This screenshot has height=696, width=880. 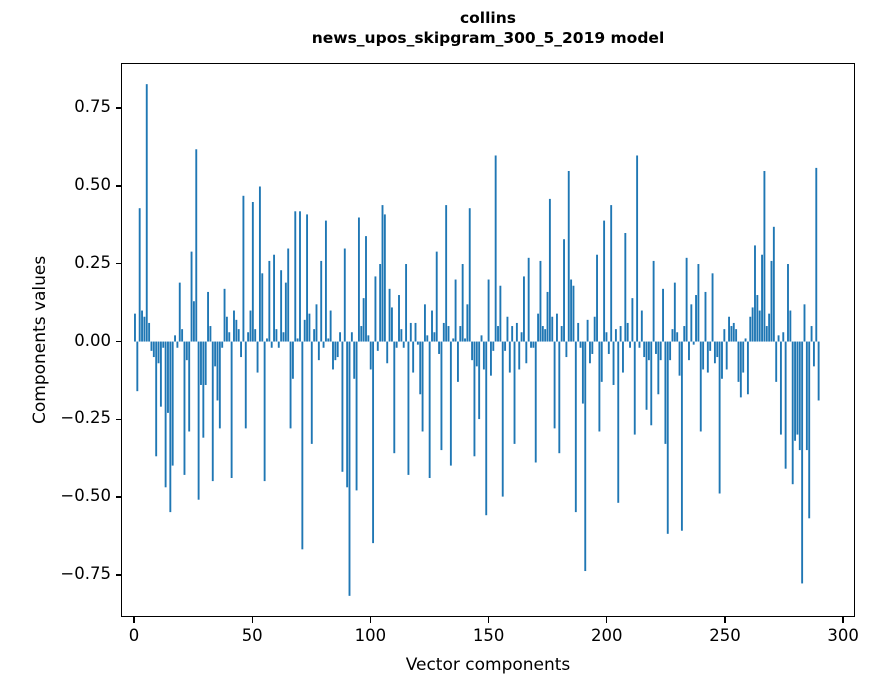 What do you see at coordinates (40, 339) in the screenshot?
I see `y-axis-label: Components values` at bounding box center [40, 339].